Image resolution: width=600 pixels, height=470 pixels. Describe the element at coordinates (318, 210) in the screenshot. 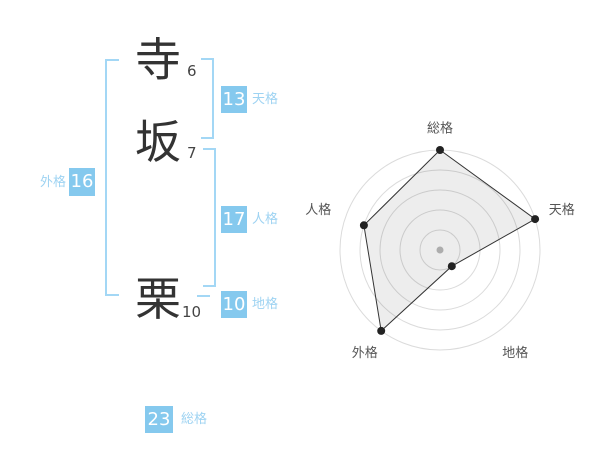

I see `radar-axis-label: 人格` at that location.